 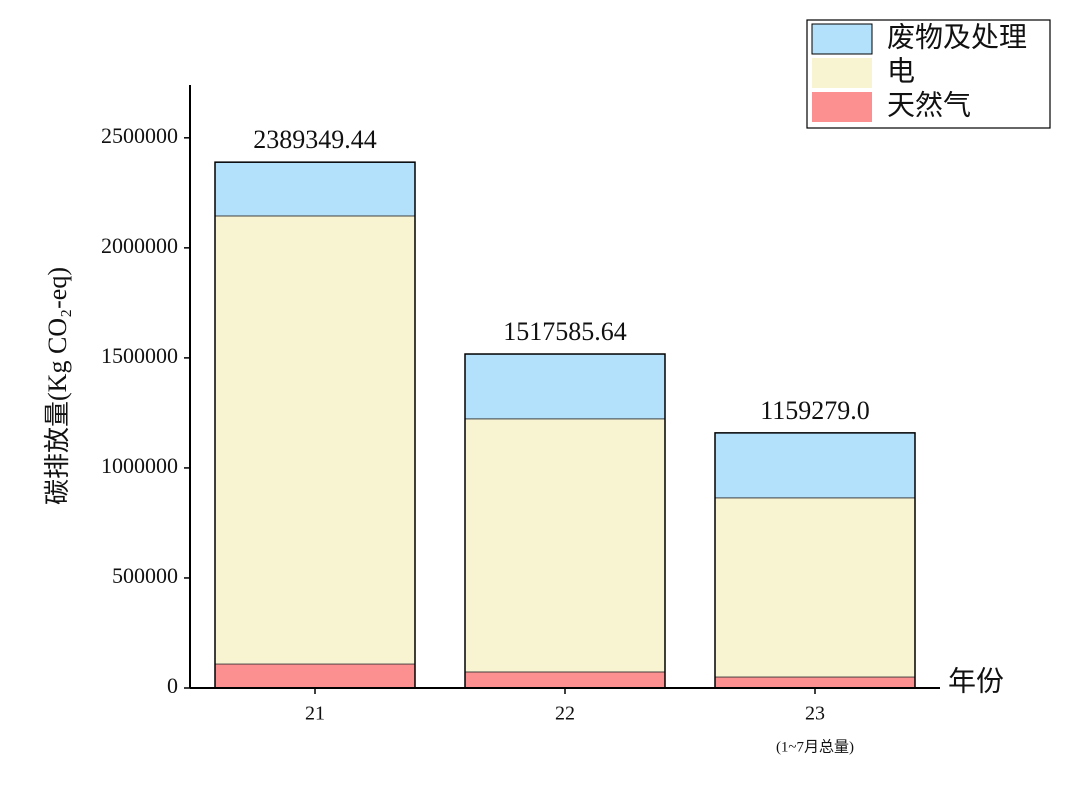 I want to click on total-label: 2389349.44, so click(x=315, y=139).